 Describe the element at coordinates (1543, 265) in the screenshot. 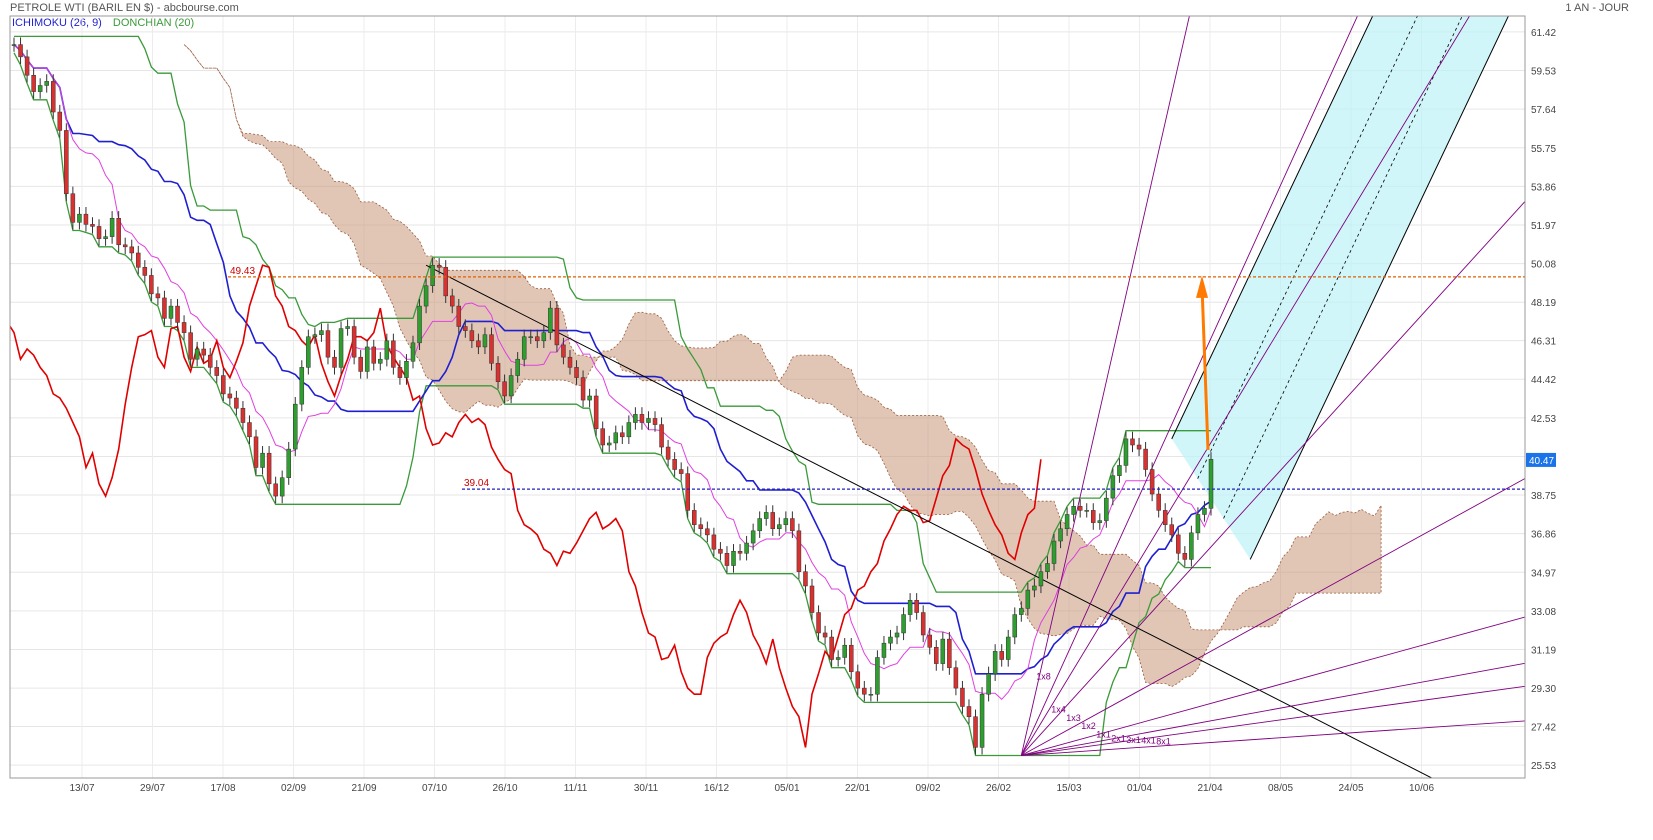

I see `y-tick-label: 50.08` at that location.